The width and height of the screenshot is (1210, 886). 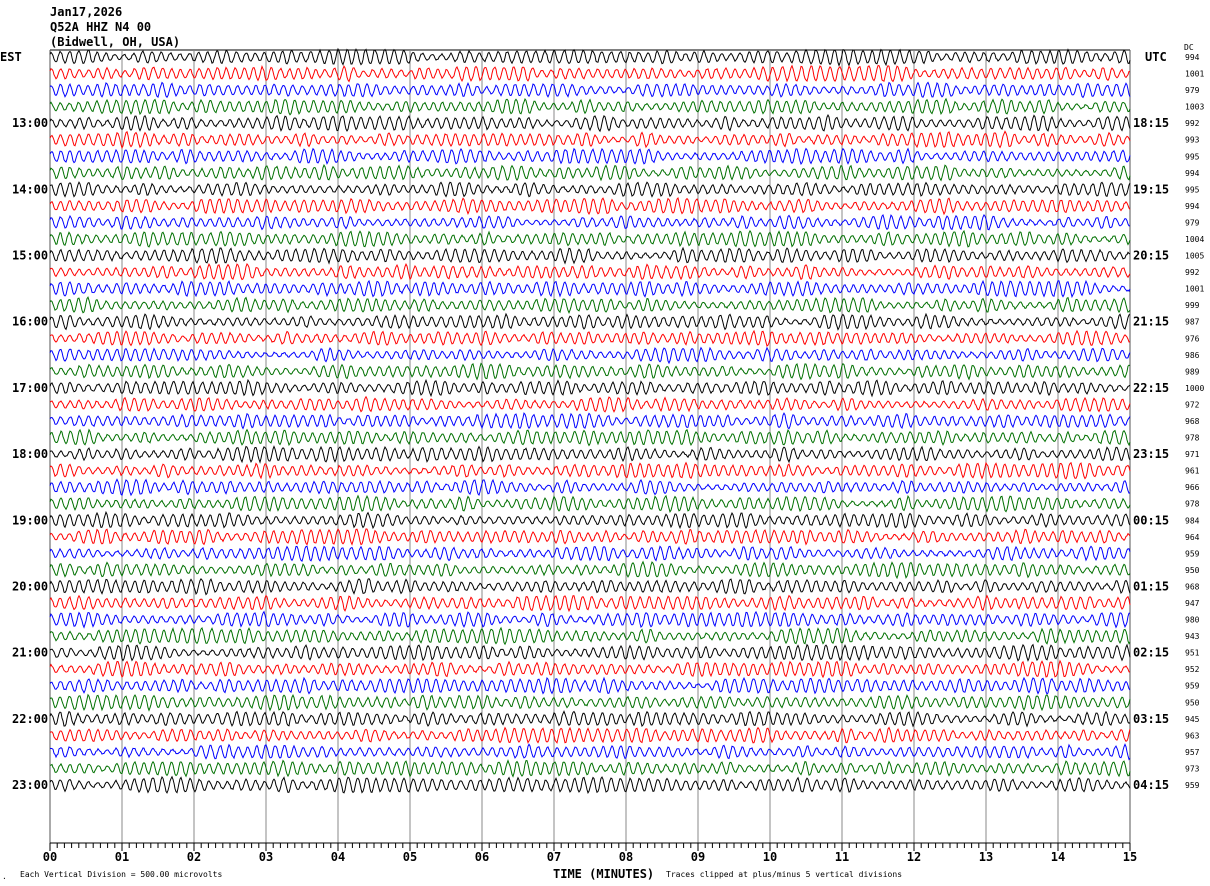 What do you see at coordinates (1151, 388) in the screenshot?
I see `utc-time-label: 22:15` at bounding box center [1151, 388].